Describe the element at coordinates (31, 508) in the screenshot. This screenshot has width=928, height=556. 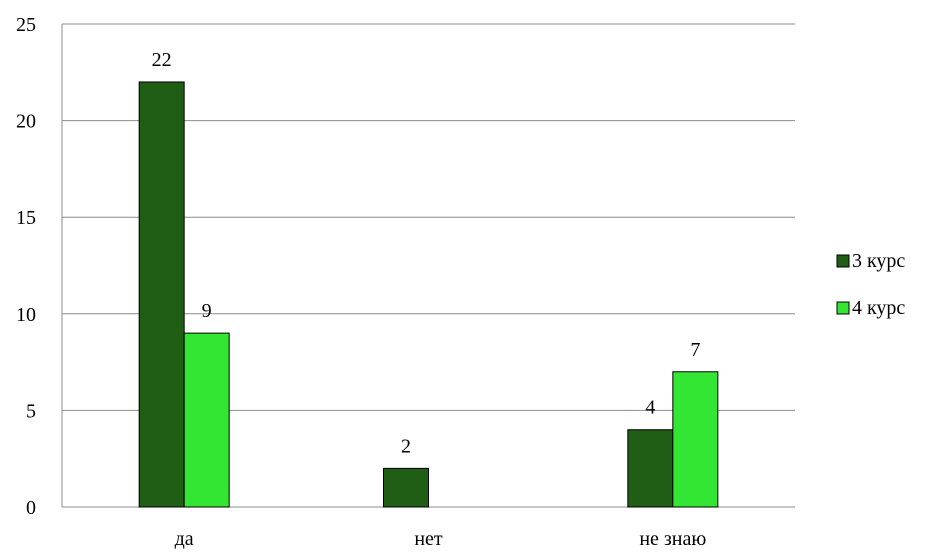
I see `y-tick-label: 0` at that location.